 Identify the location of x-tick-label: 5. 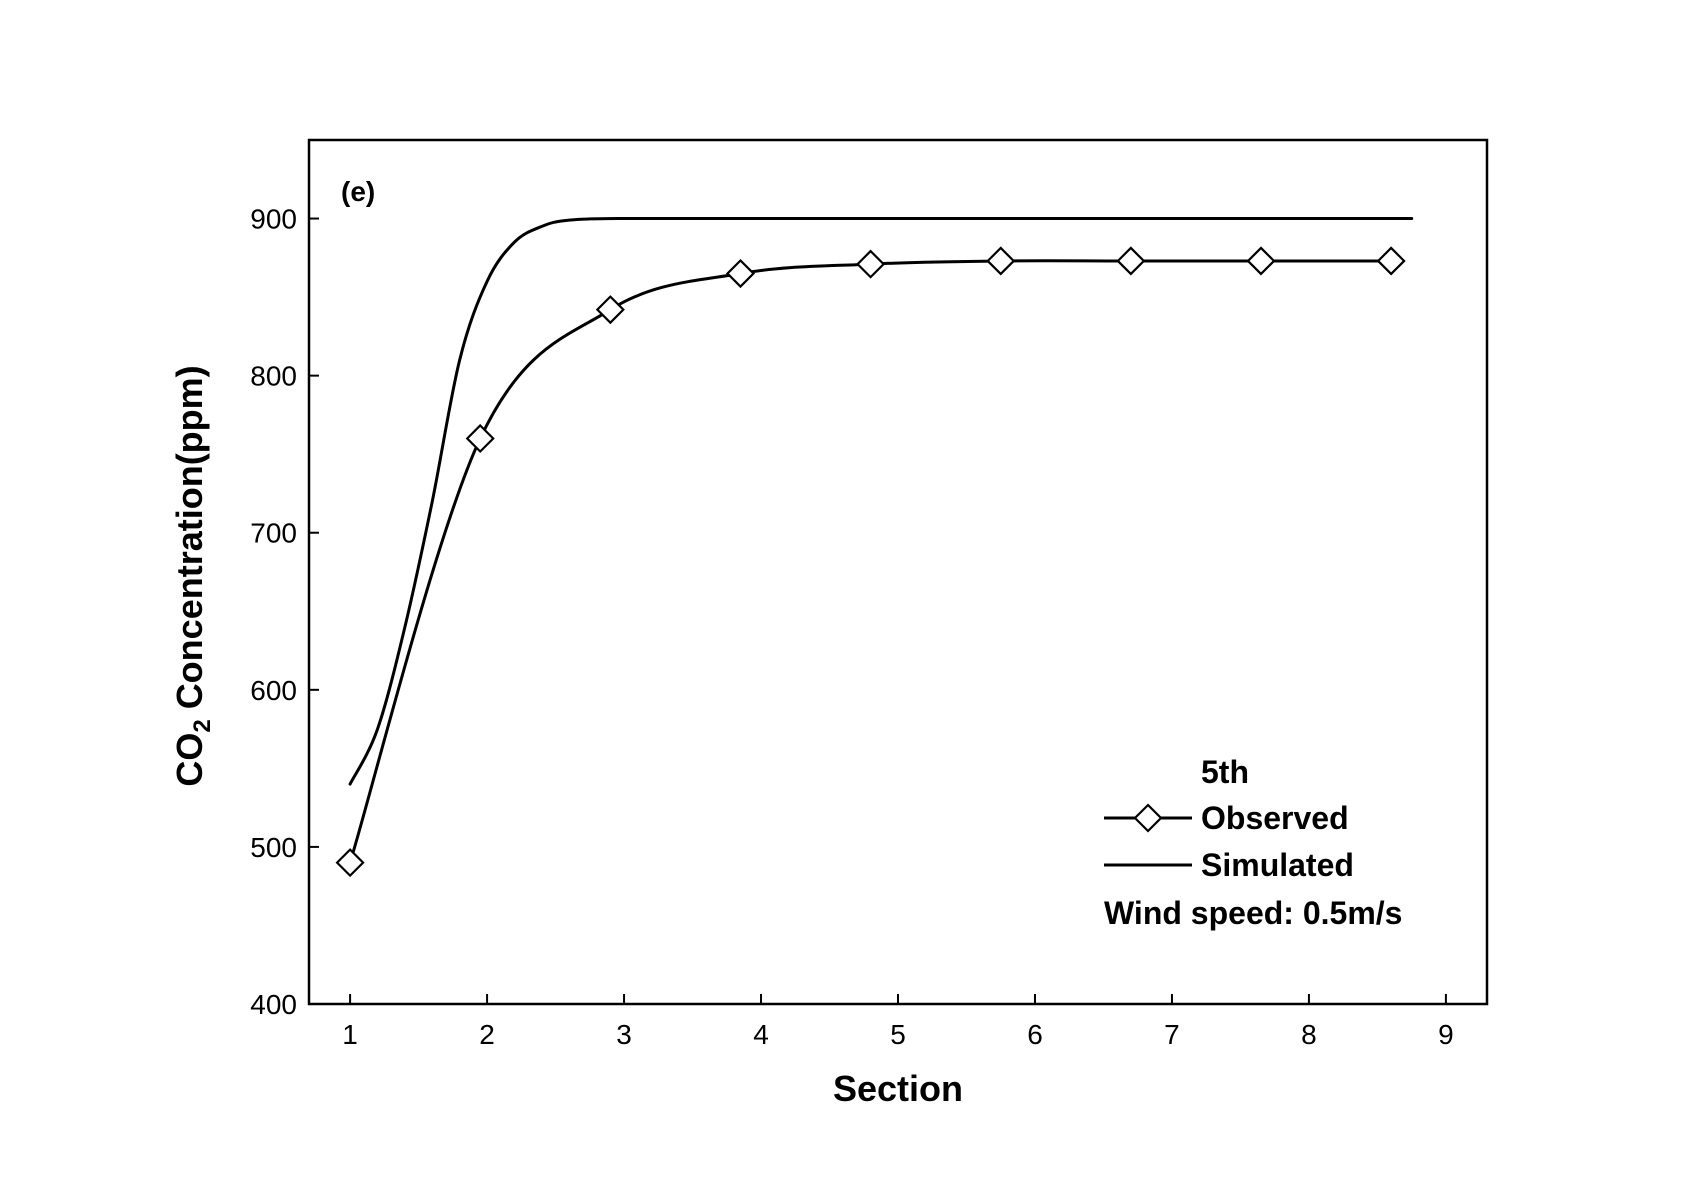
(898, 1034).